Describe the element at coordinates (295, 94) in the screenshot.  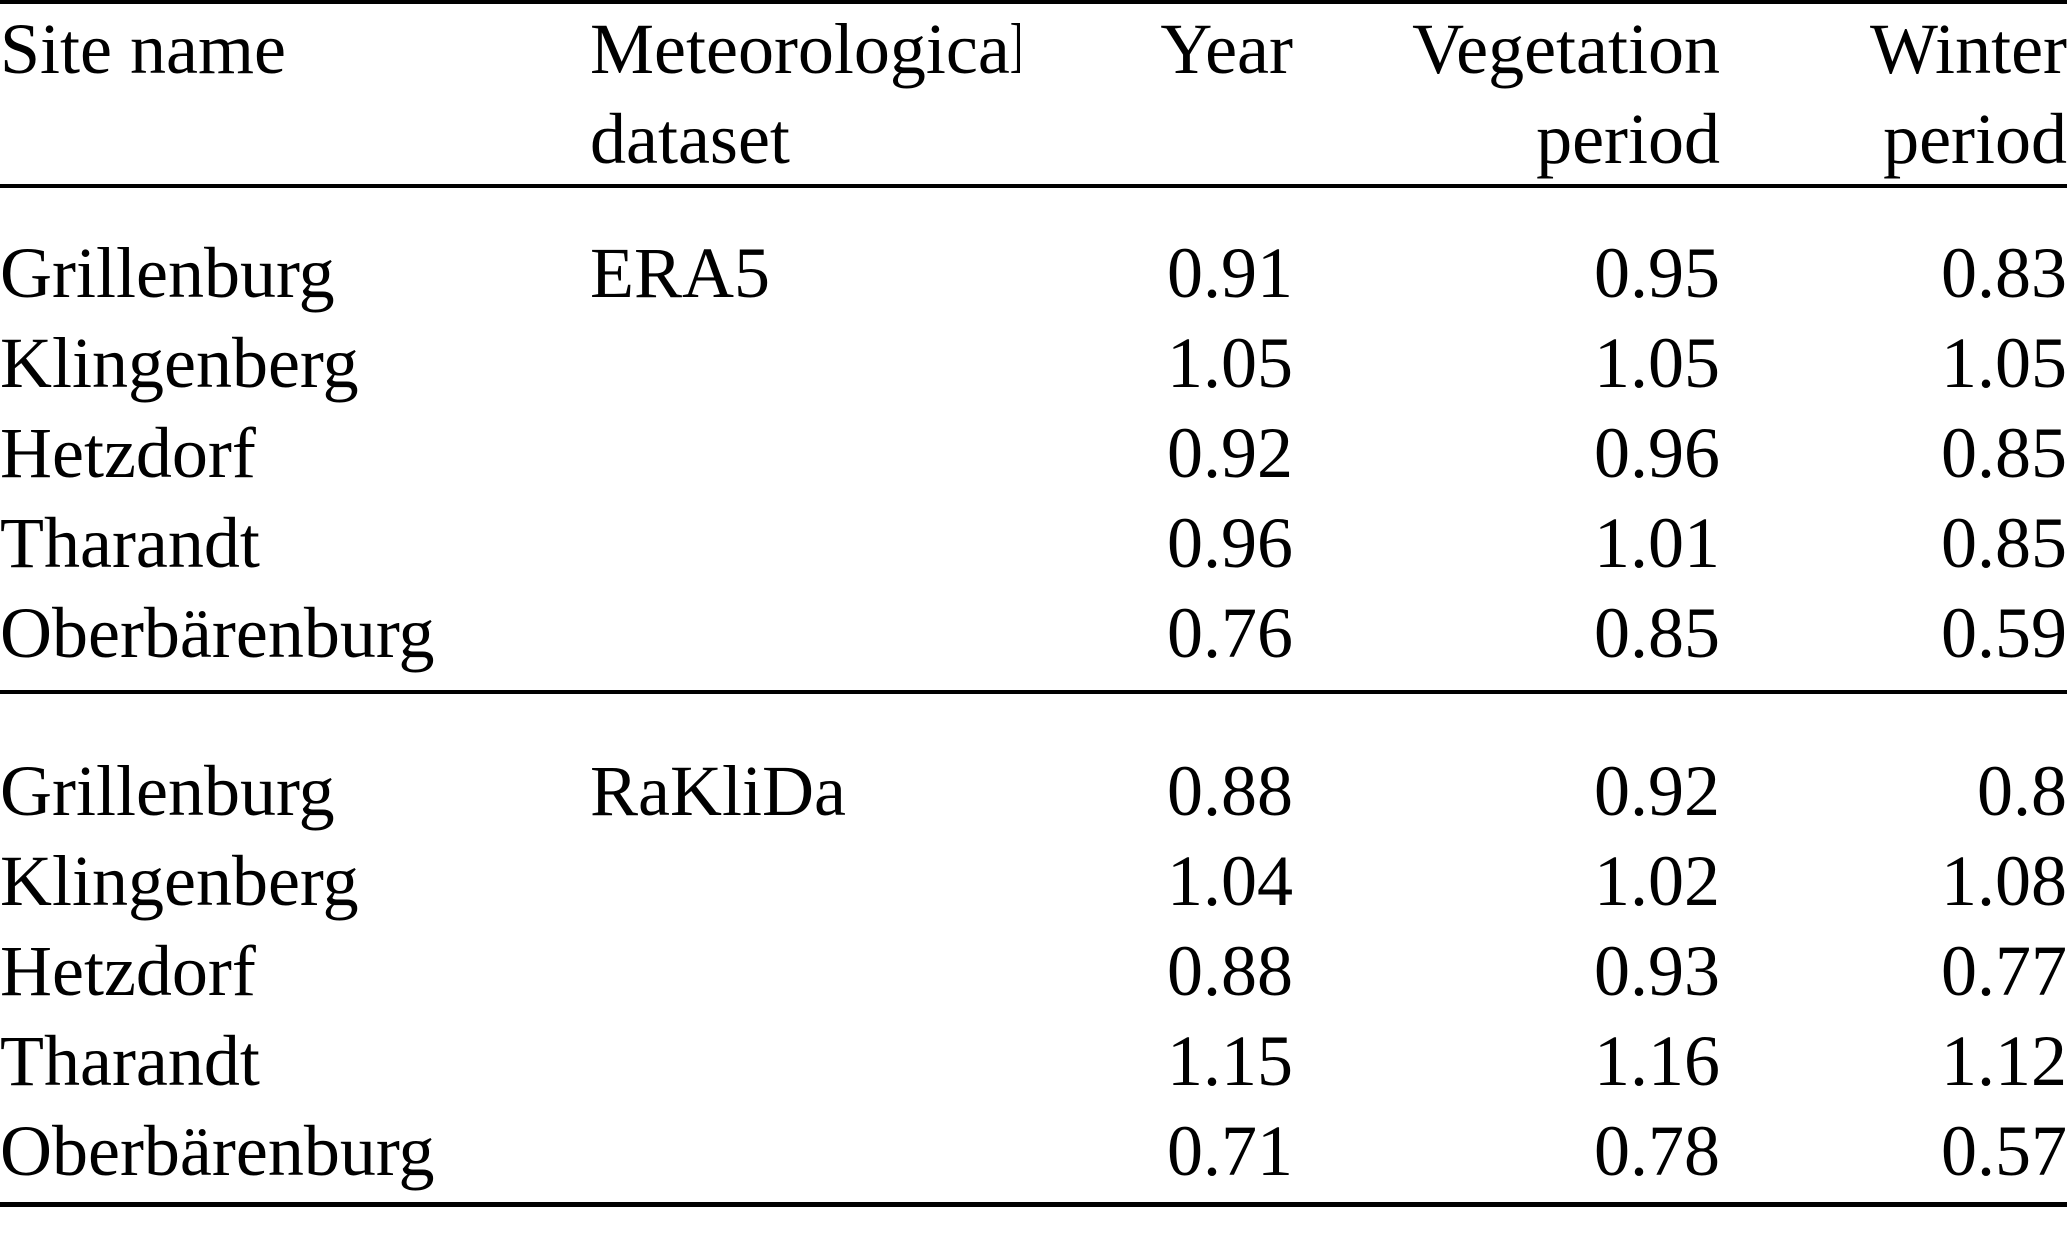
I see `column-header-site-name: Site name` at that location.